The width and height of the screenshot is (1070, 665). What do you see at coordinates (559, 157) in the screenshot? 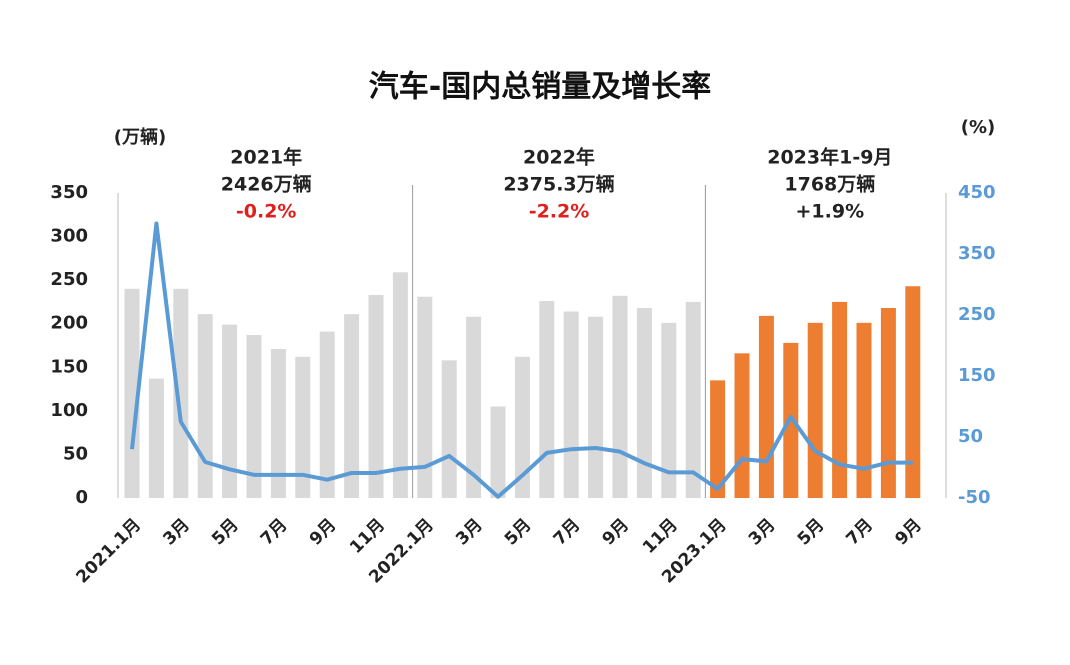
I see `annotation-text: 2022年` at bounding box center [559, 157].